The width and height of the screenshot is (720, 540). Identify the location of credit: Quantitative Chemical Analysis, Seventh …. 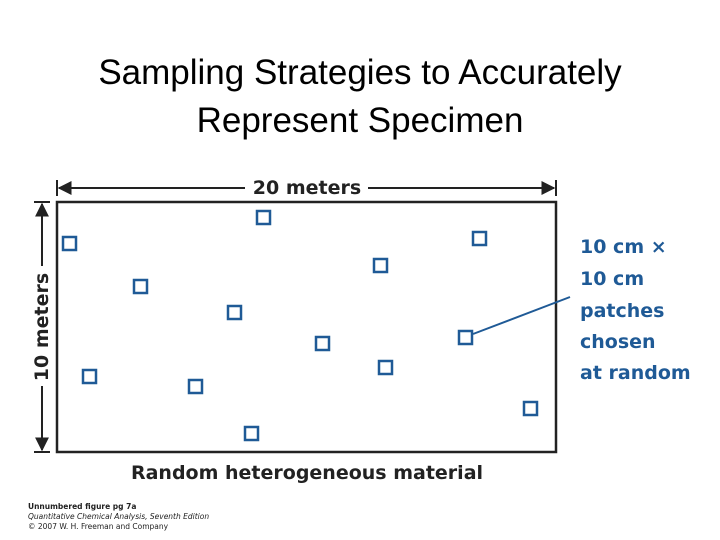
(118, 516).